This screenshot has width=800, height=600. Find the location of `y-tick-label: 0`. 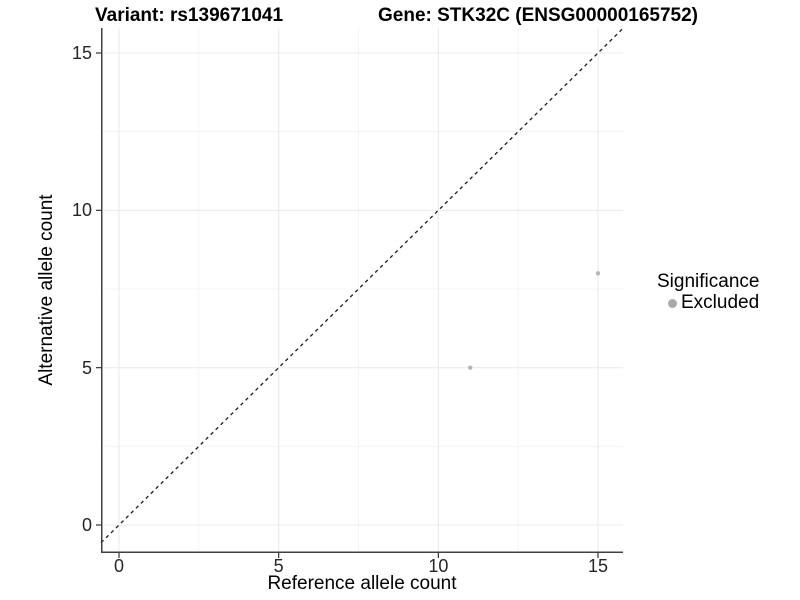

y-tick-label: 0 is located at coordinates (86, 525).